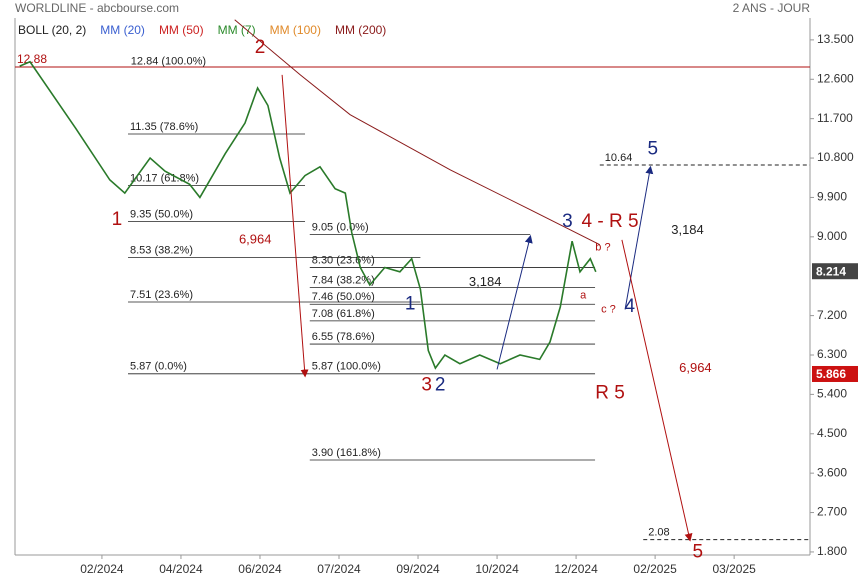 This screenshot has height=580, width=860. What do you see at coordinates (237, 30) in the screenshot?
I see `legend-item: MM (7)` at bounding box center [237, 30].